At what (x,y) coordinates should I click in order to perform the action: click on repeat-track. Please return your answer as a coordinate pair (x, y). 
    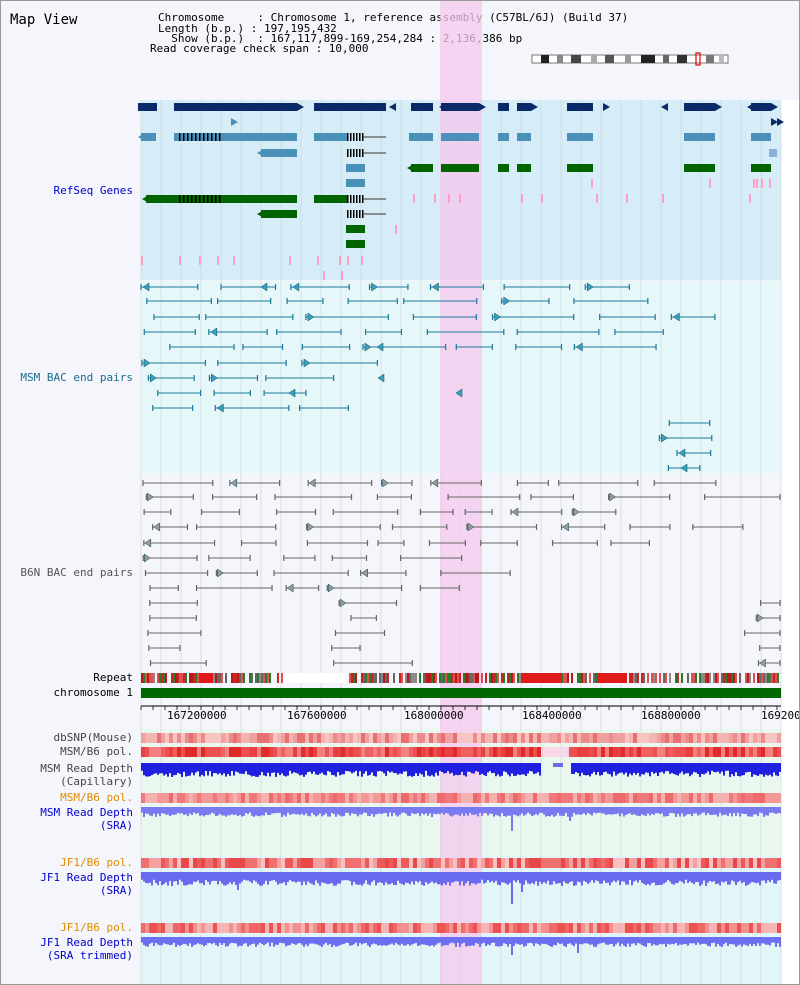
    Looking at the image, I should click on (460, 678).